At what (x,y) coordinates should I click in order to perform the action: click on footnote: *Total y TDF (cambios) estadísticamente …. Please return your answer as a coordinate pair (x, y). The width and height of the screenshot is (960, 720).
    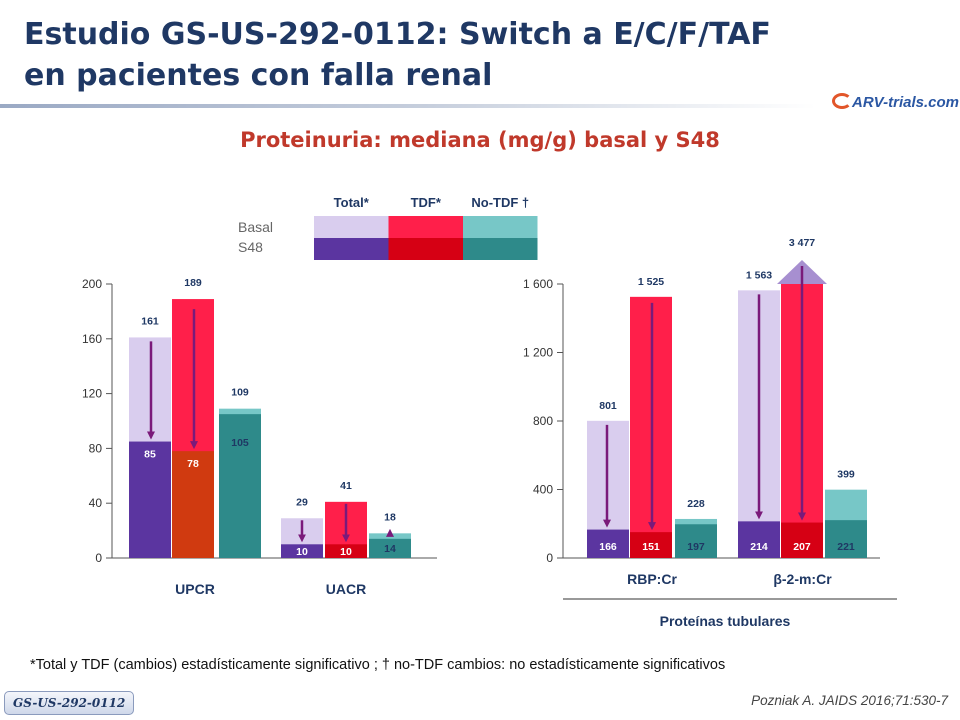
    Looking at the image, I should click on (378, 665).